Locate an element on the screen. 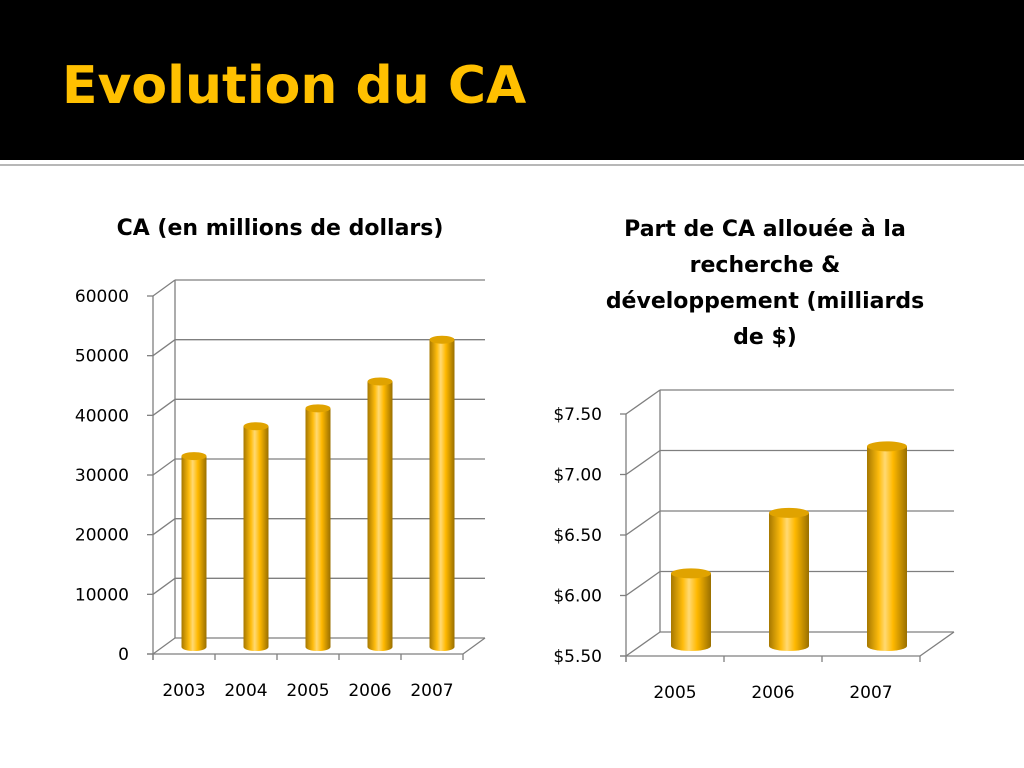  y-tick-label: 50000 is located at coordinates (102, 357).